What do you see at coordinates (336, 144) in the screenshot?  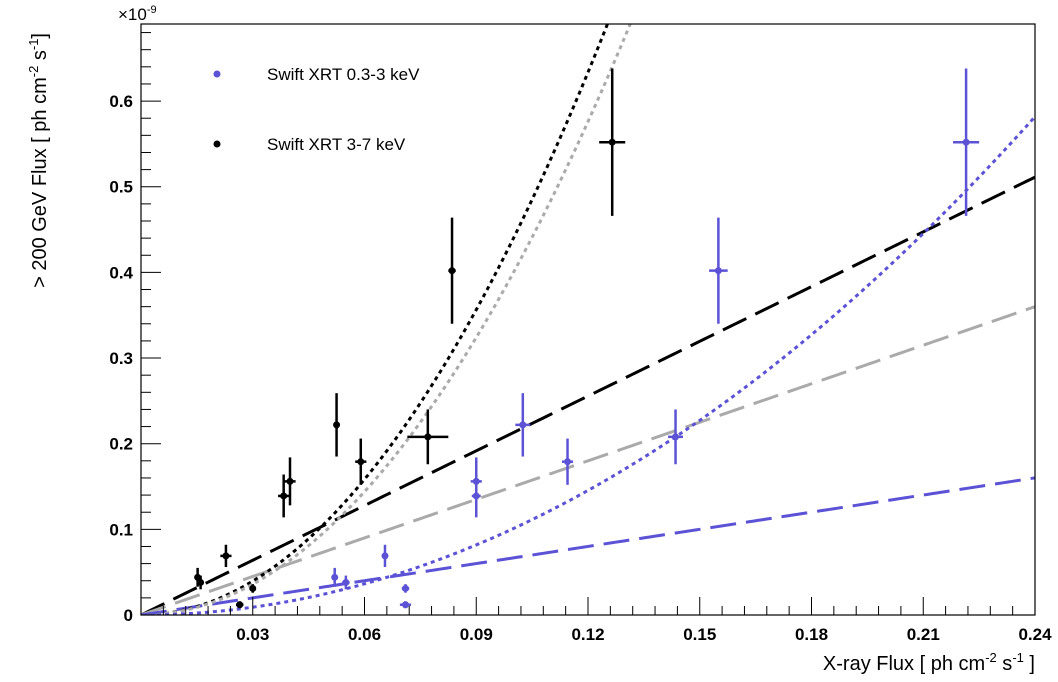 I see `legend-label-xrt-hard: Swift XRT 3-7 keV` at bounding box center [336, 144].